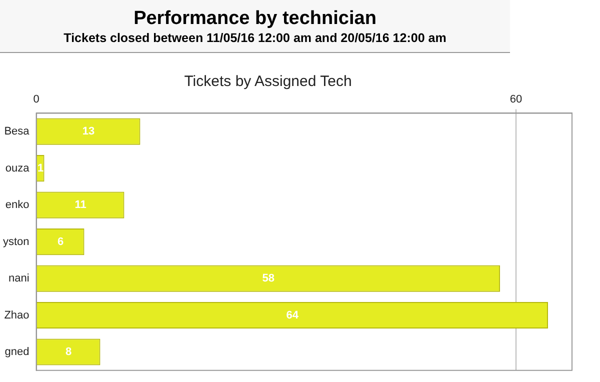 Image resolution: width=600 pixels, height=382 pixels. Describe the element at coordinates (40, 168) in the screenshot. I see `data-label: 1` at that location.